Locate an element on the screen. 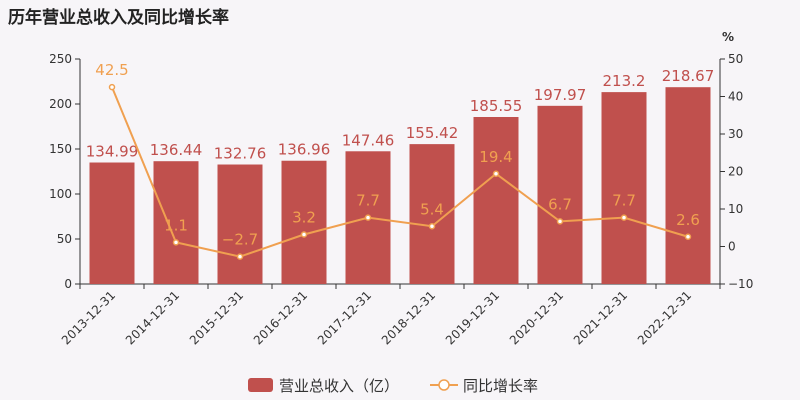  legend-bar-label: 营业总收入（亿） is located at coordinates (339, 386).